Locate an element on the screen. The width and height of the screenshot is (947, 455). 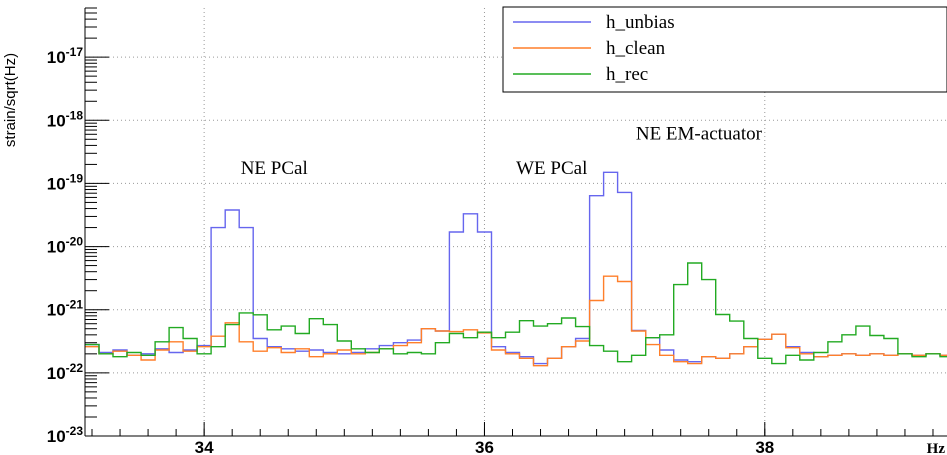
legend-label: h_unbias is located at coordinates (640, 22).